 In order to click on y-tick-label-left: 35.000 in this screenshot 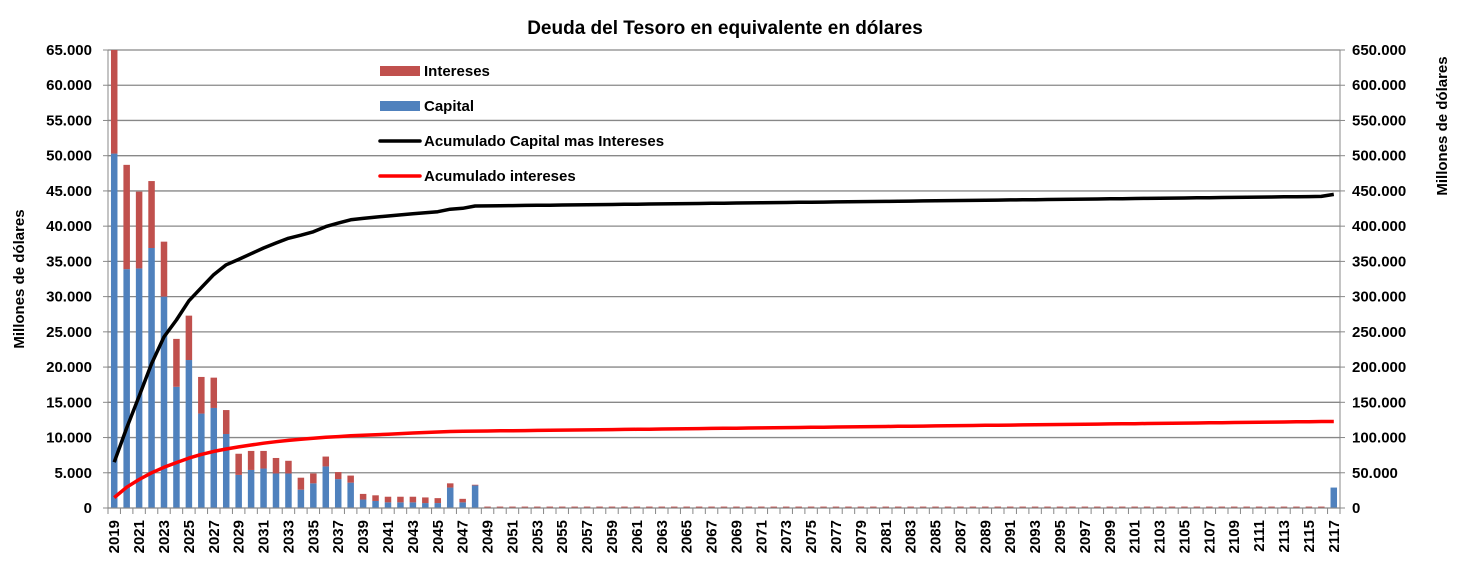, I will do `click(69, 261)`.